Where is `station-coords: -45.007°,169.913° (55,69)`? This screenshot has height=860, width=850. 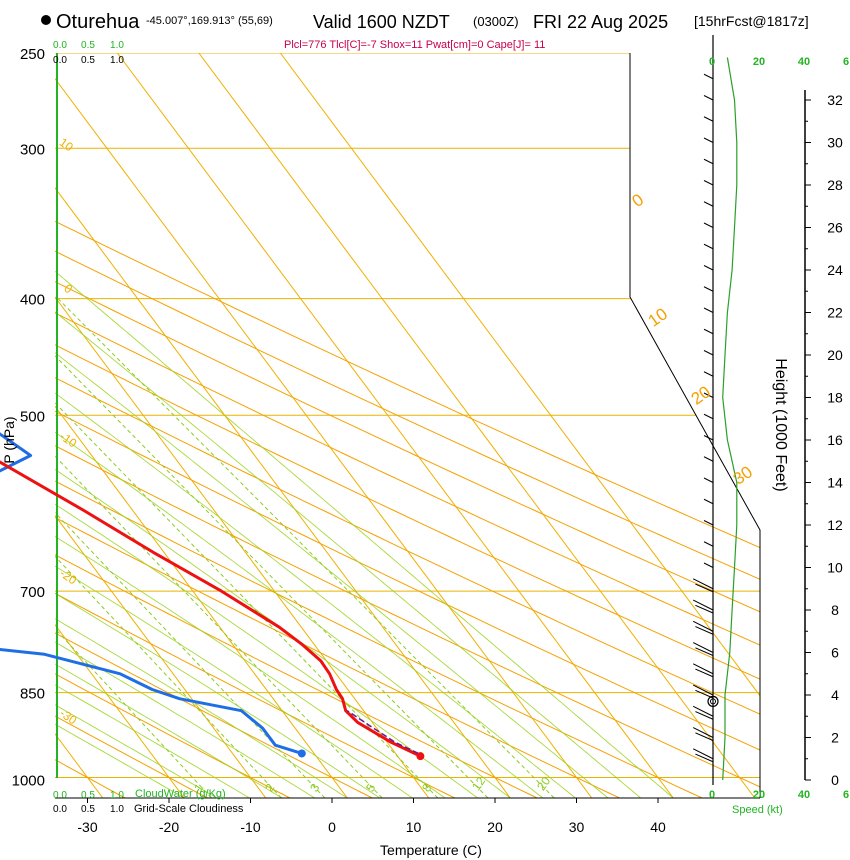
station-coords: -45.007°,169.913° (55,69) is located at coordinates (209, 21).